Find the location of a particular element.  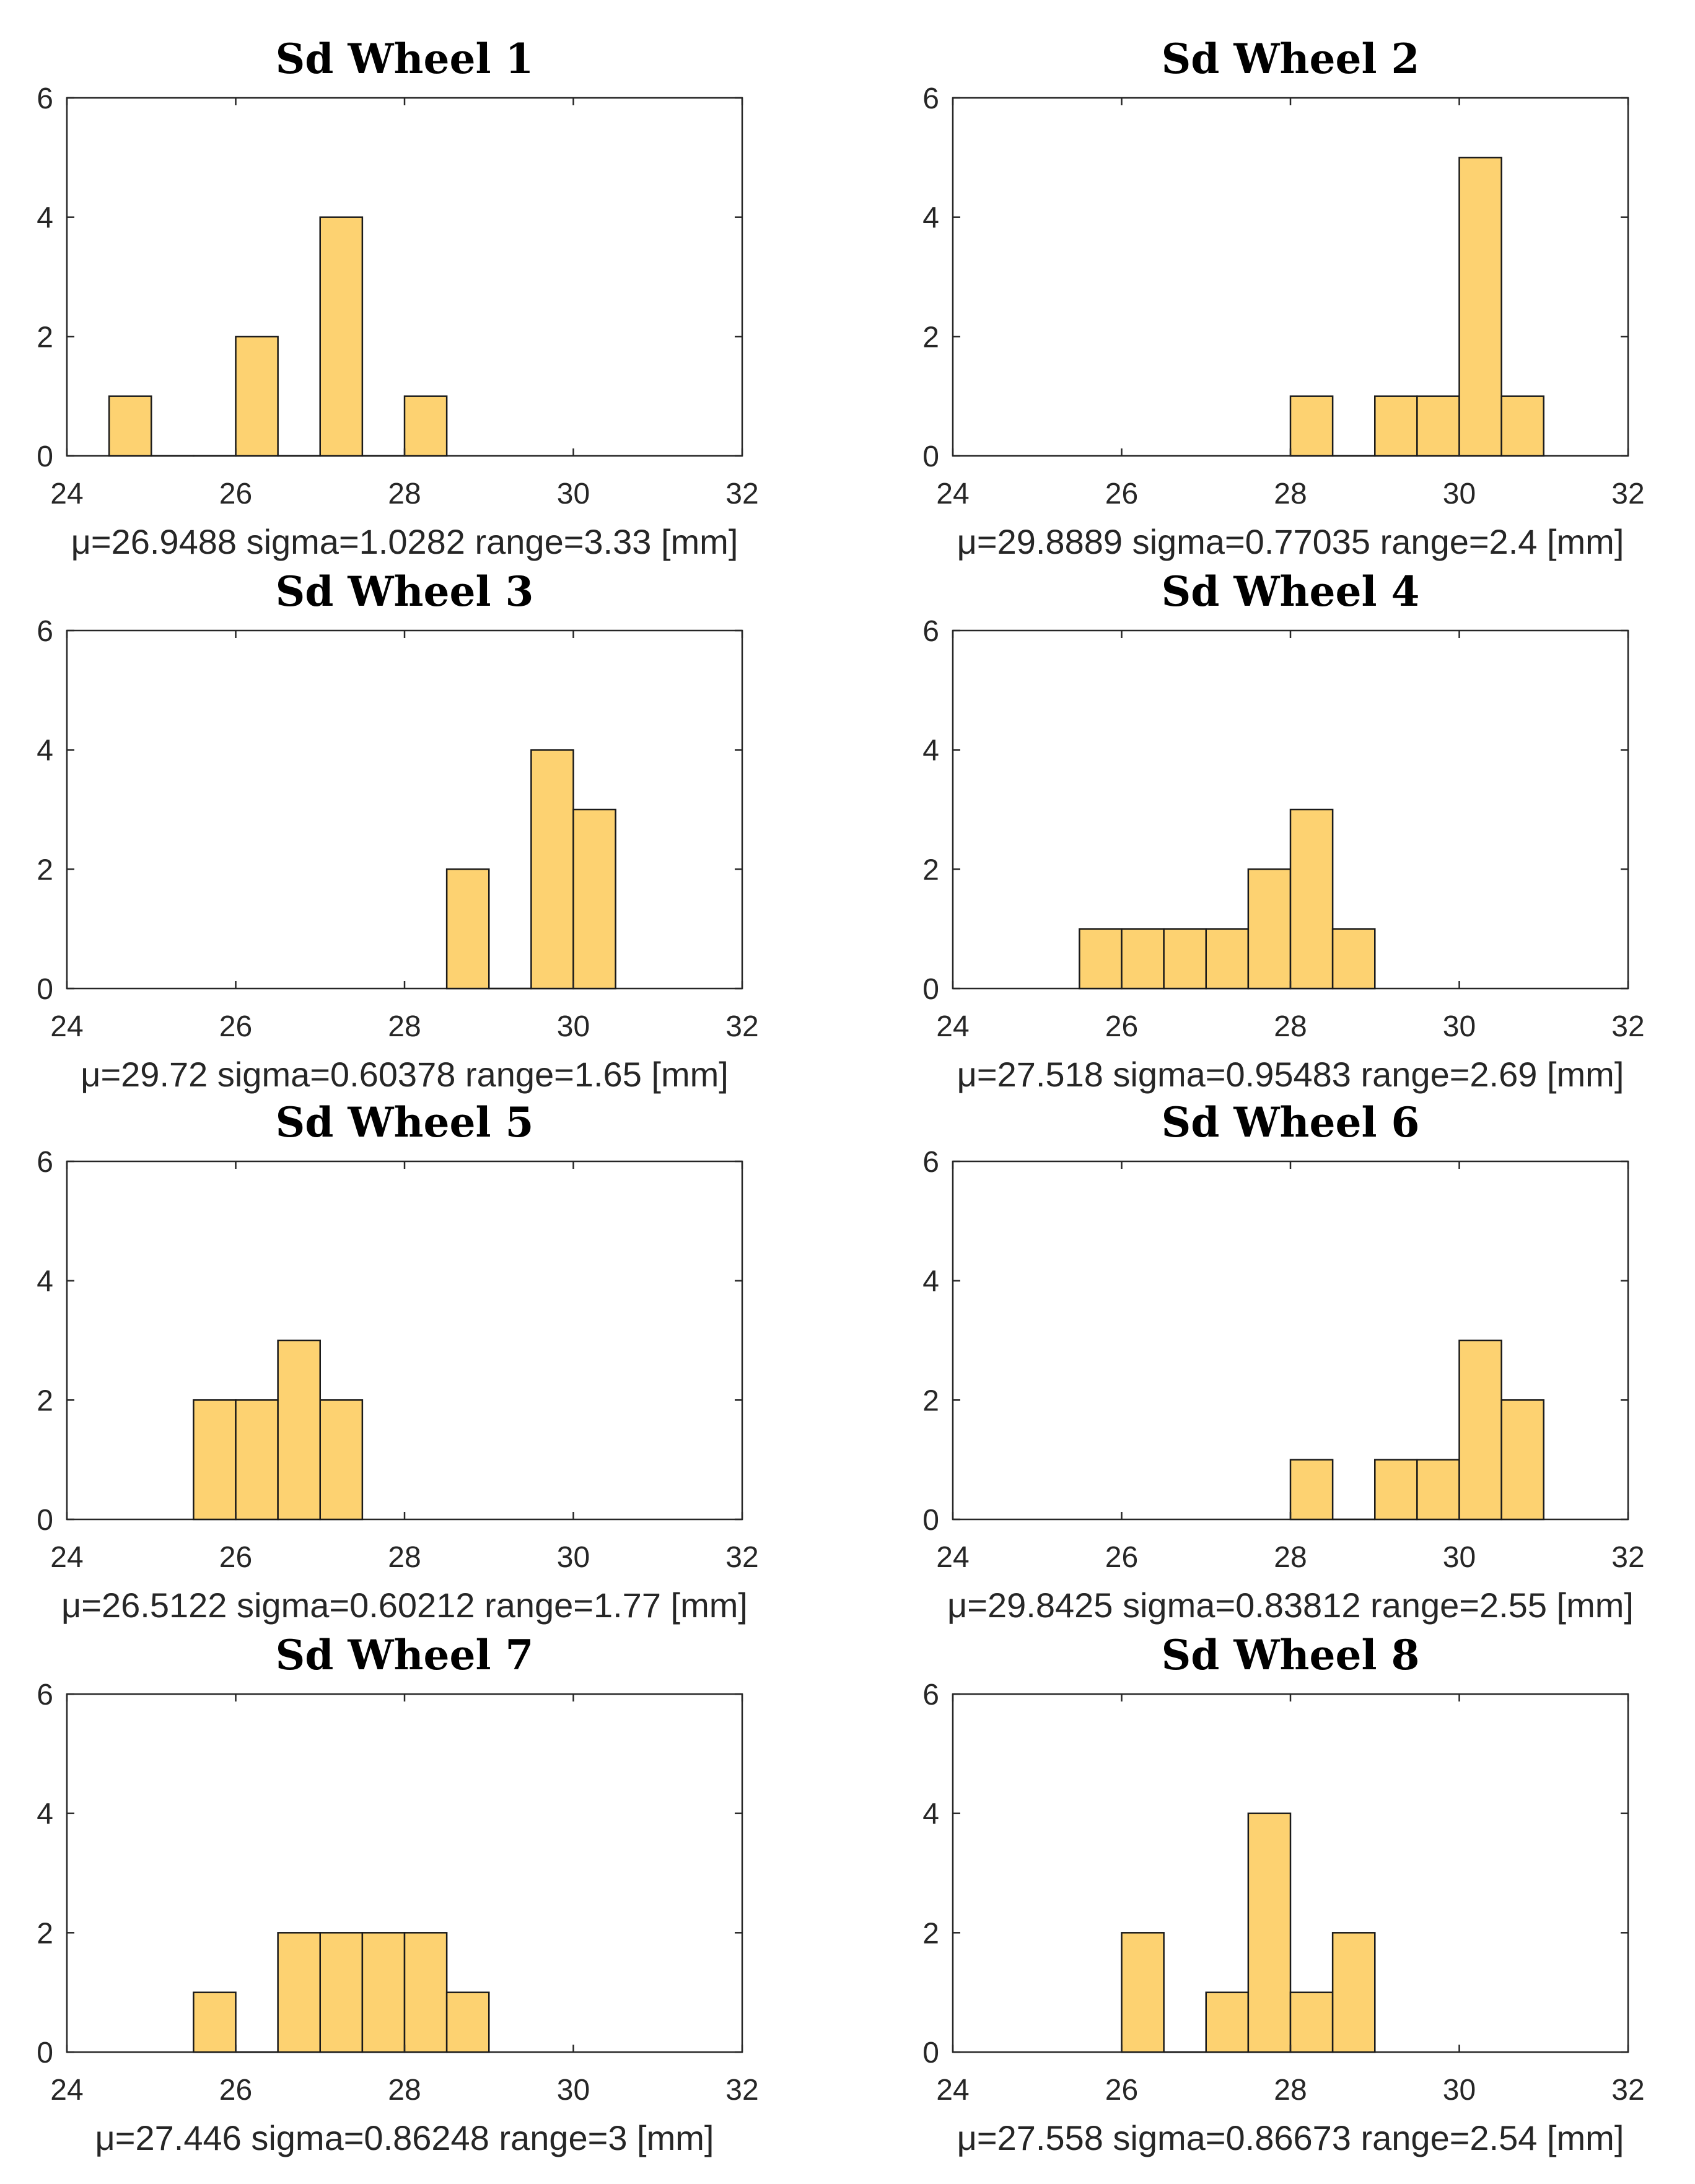

stats-label: μ=29.72 sigma=0.60378 range=1.65 [mm] is located at coordinates (405, 1074).